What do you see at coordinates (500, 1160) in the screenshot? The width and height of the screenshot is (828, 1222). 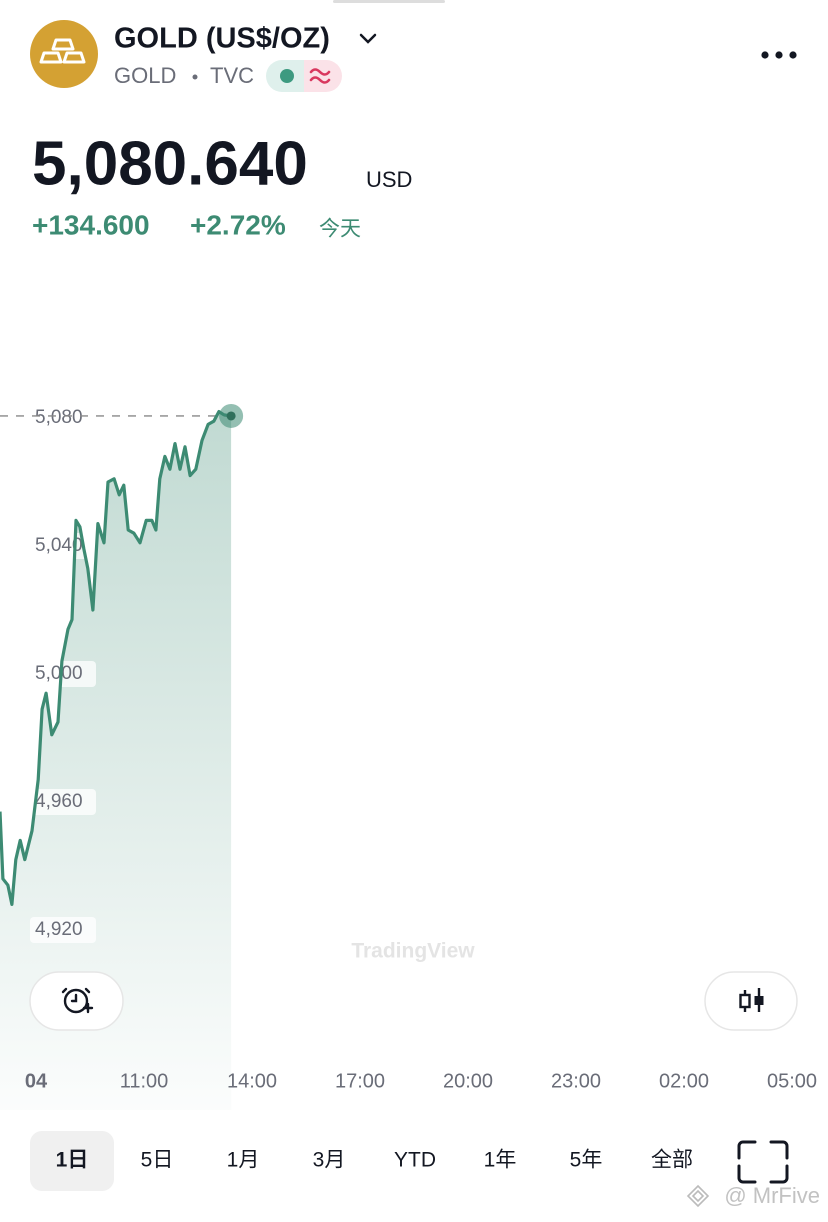 I see `timeframe-tab: 1年` at bounding box center [500, 1160].